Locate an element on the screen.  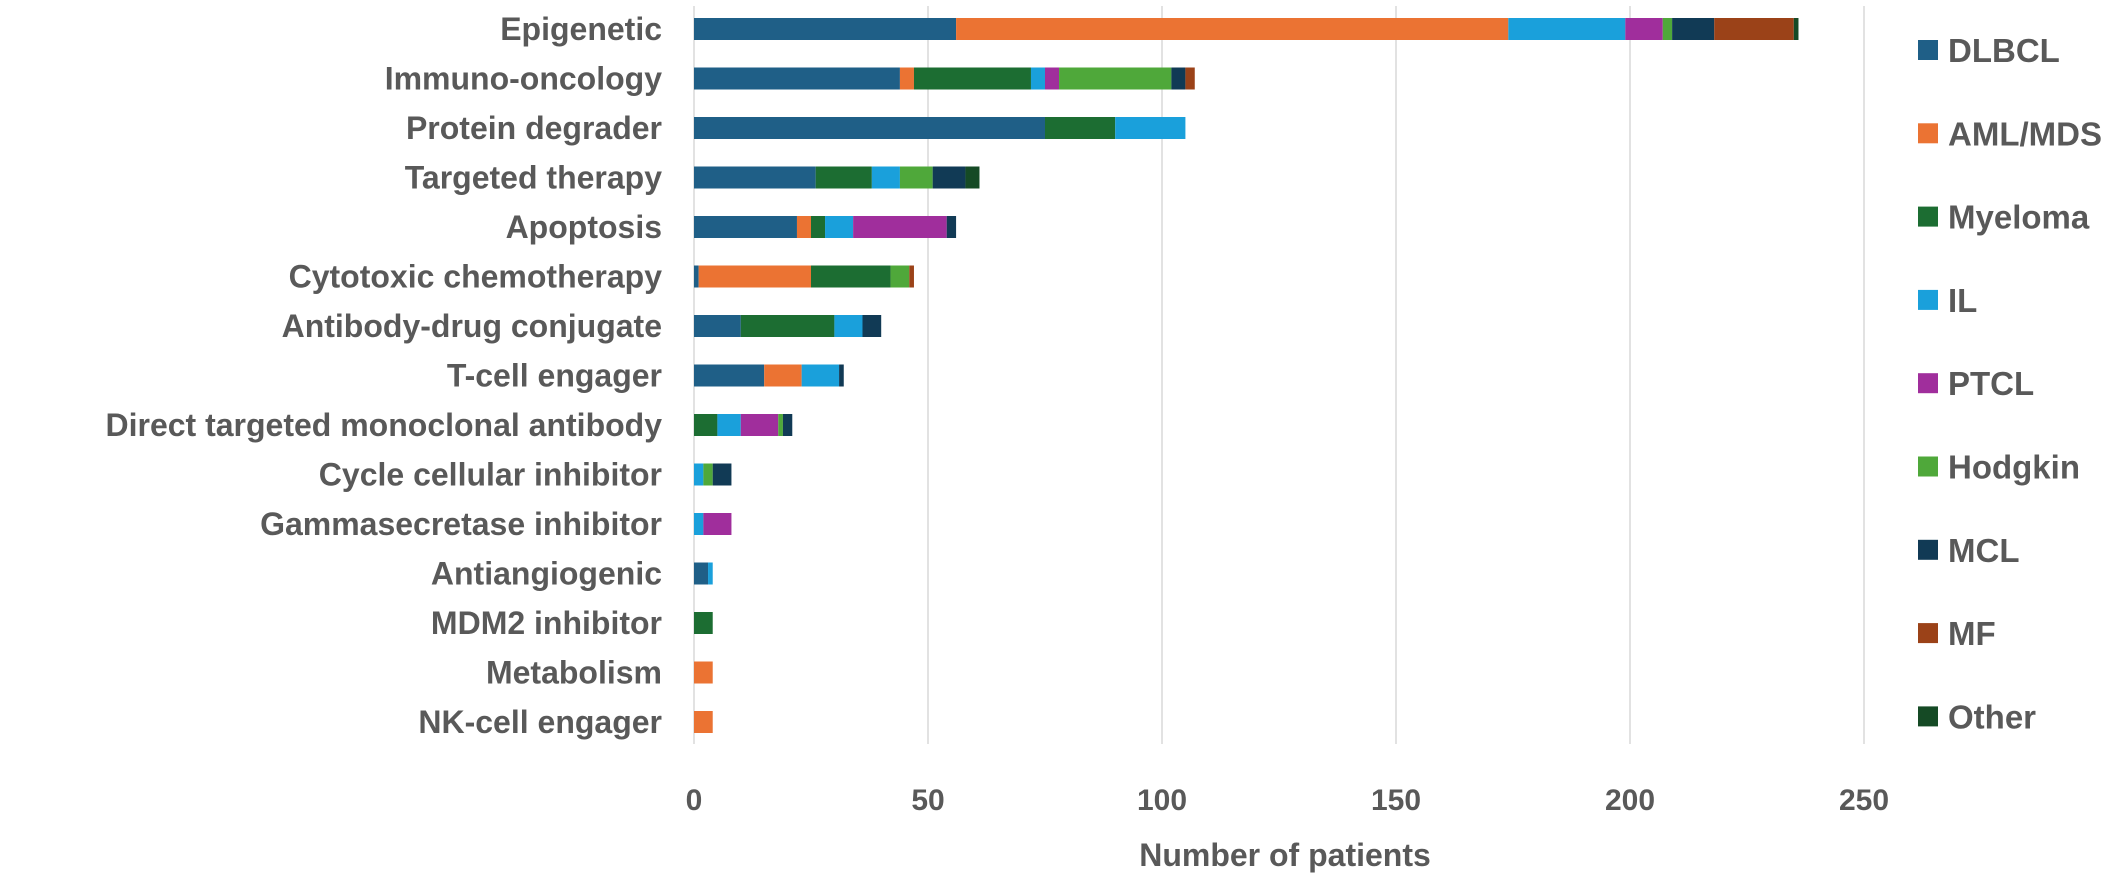
bar-cycle-cellular-inhibitor-mcl is located at coordinates (722, 474).